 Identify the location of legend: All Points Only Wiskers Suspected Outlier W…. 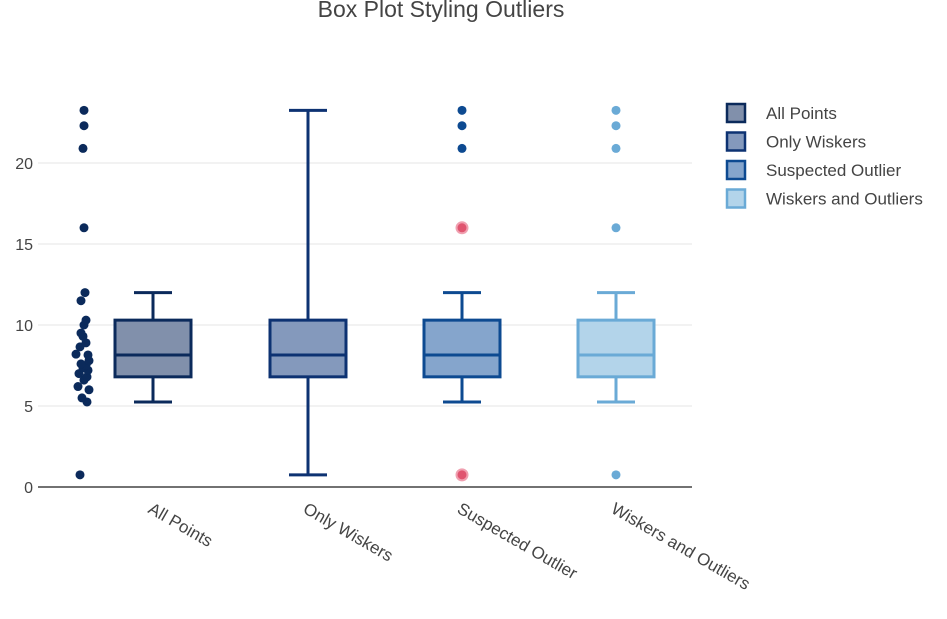
(824, 155).